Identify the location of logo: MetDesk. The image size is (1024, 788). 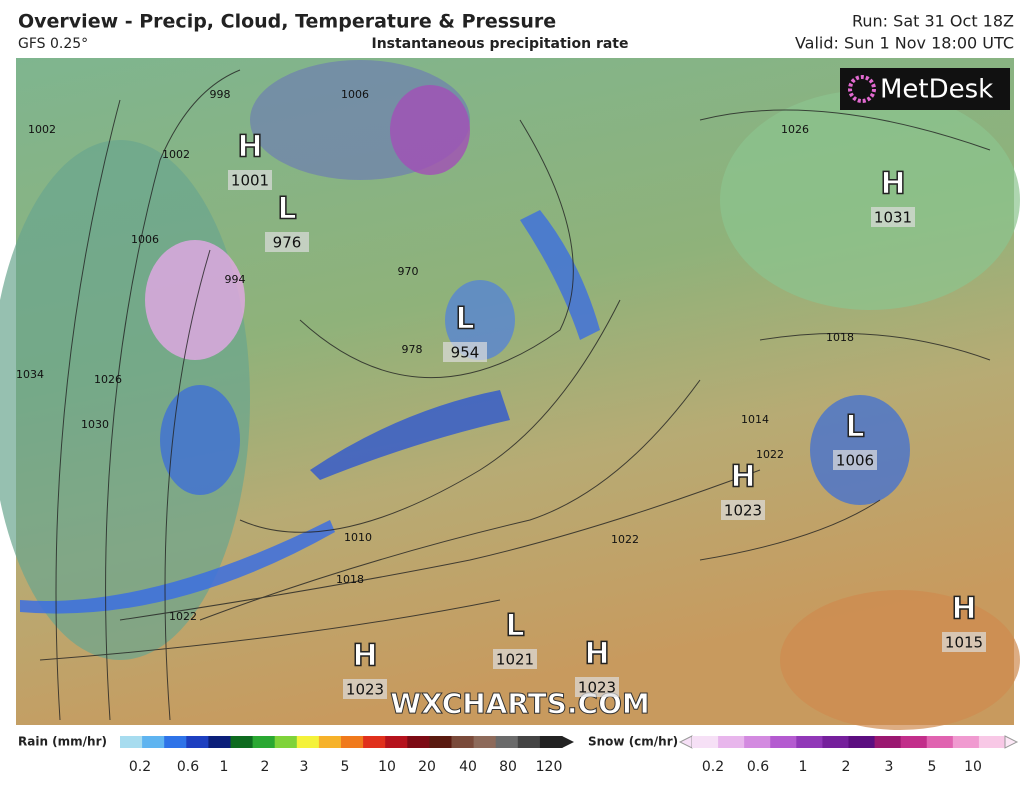
(936, 90).